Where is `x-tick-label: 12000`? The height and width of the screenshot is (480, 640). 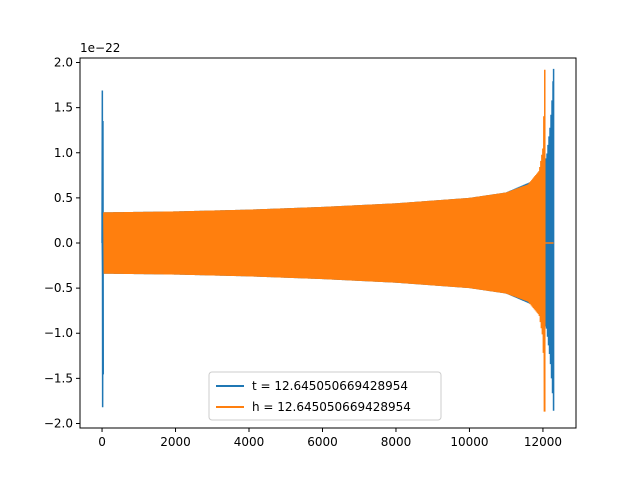
x-tick-label: 12000 is located at coordinates (543, 442).